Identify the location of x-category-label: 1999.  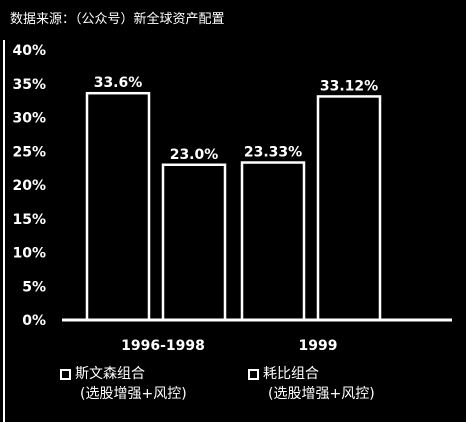
(318, 346).